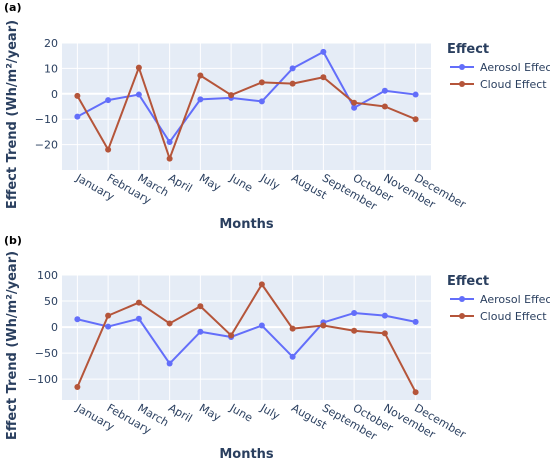  Describe the element at coordinates (47, 275) in the screenshot. I see `y-tick-label: 100` at that location.